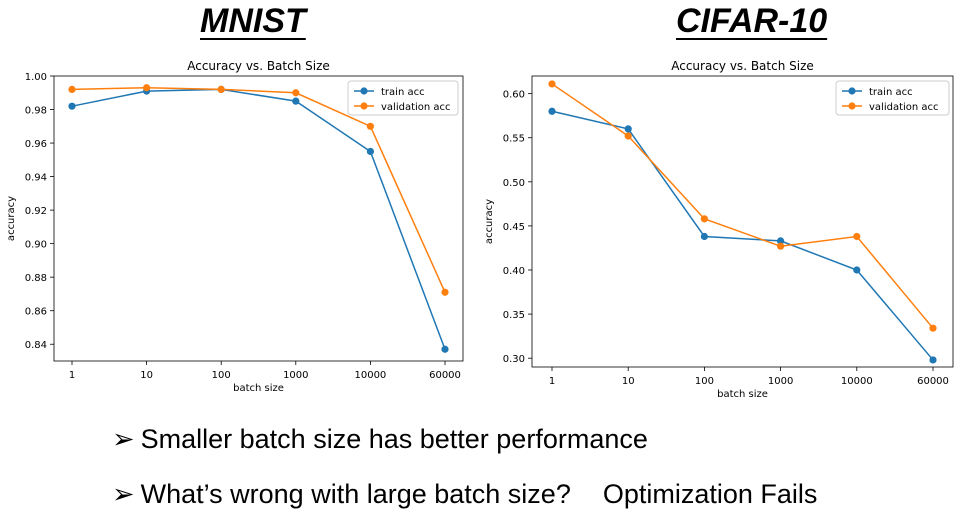 The width and height of the screenshot is (966, 522). What do you see at coordinates (514, 95) in the screenshot?
I see `y-tick-label: 0.60` at bounding box center [514, 95].